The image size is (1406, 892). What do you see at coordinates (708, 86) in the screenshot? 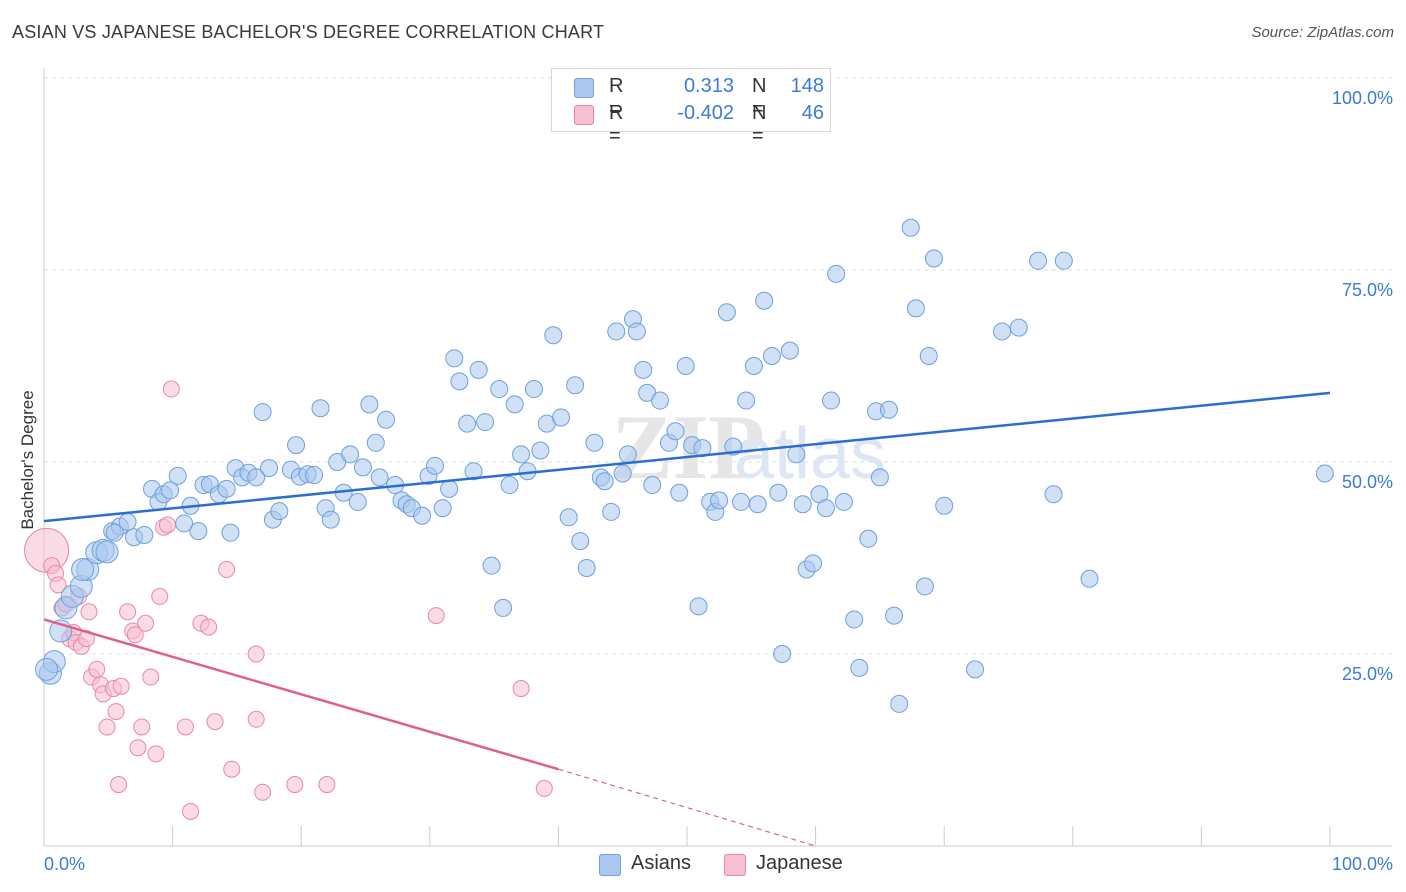
I see `asians-r-value: 0.313` at bounding box center [708, 86].